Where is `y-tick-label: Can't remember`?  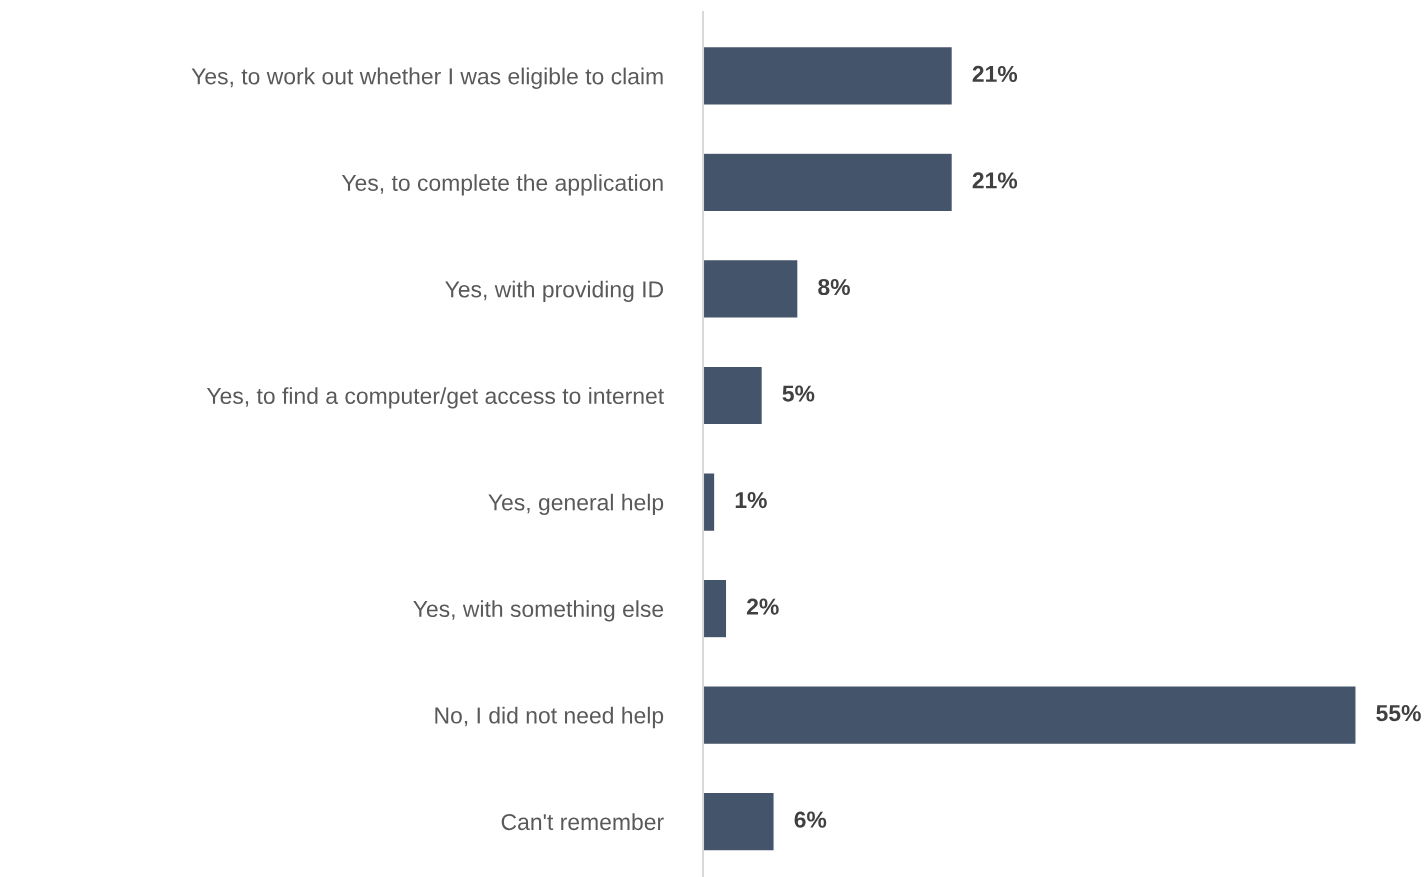
y-tick-label: Can't remember is located at coordinates (582, 822).